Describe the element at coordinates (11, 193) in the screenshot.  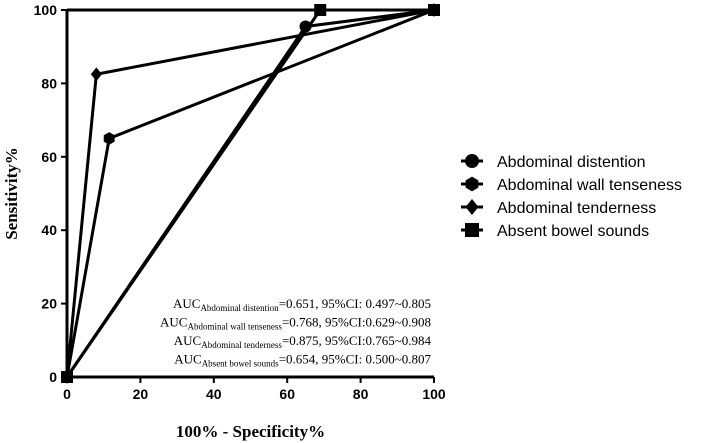
I see `y-axis-title: Sensitivity%` at that location.